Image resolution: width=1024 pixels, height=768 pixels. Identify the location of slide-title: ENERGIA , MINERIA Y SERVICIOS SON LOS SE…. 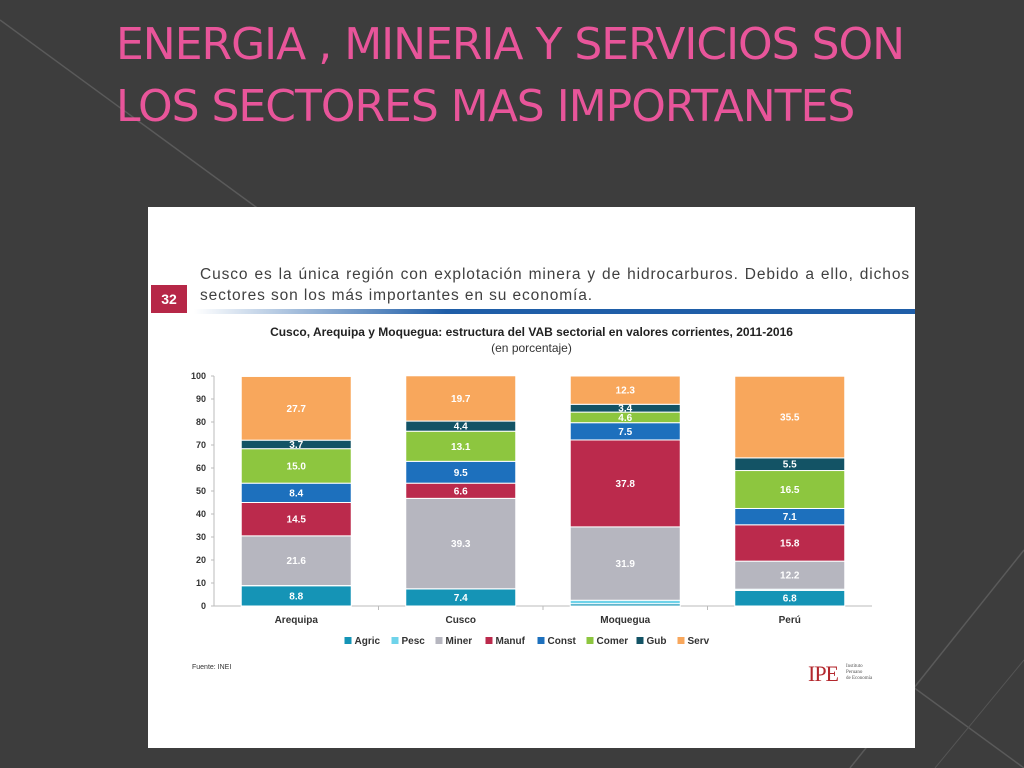
(510, 75).